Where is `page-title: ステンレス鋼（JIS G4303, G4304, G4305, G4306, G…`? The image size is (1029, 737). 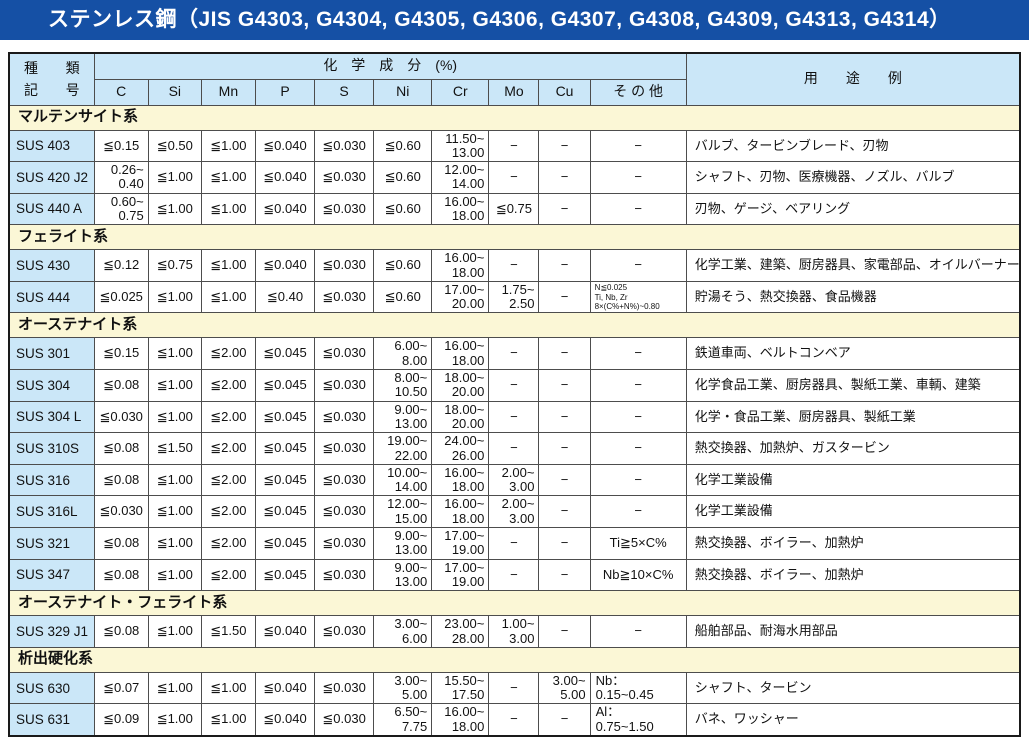 page-title: ステンレス鋼（JIS G4303, G4304, G4305, G4306, G… is located at coordinates (514, 20).